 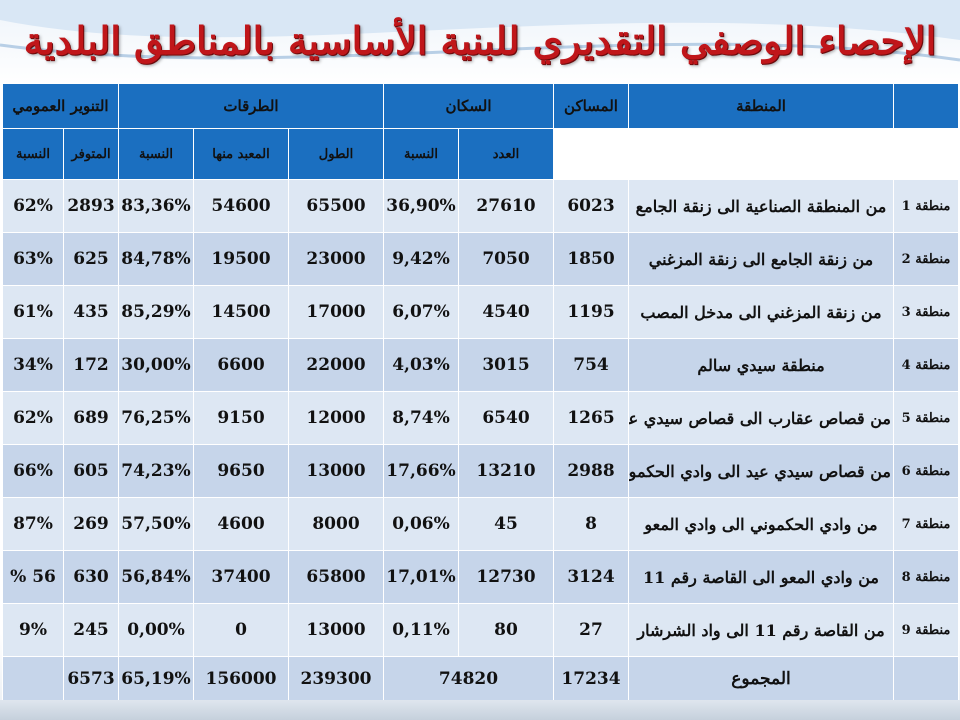 I want to click on area-cell: من زنقة المزغني الى مدخل المصب, so click(x=761, y=312).